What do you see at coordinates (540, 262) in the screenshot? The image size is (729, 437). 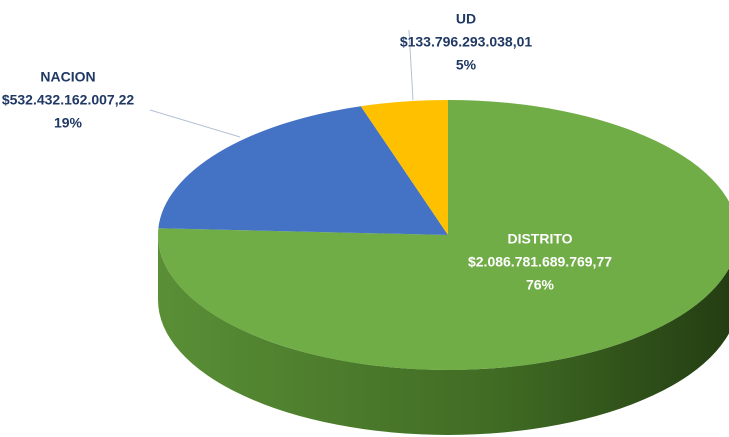 I see `value-label: $2.086.781.689.769,77` at bounding box center [540, 262].